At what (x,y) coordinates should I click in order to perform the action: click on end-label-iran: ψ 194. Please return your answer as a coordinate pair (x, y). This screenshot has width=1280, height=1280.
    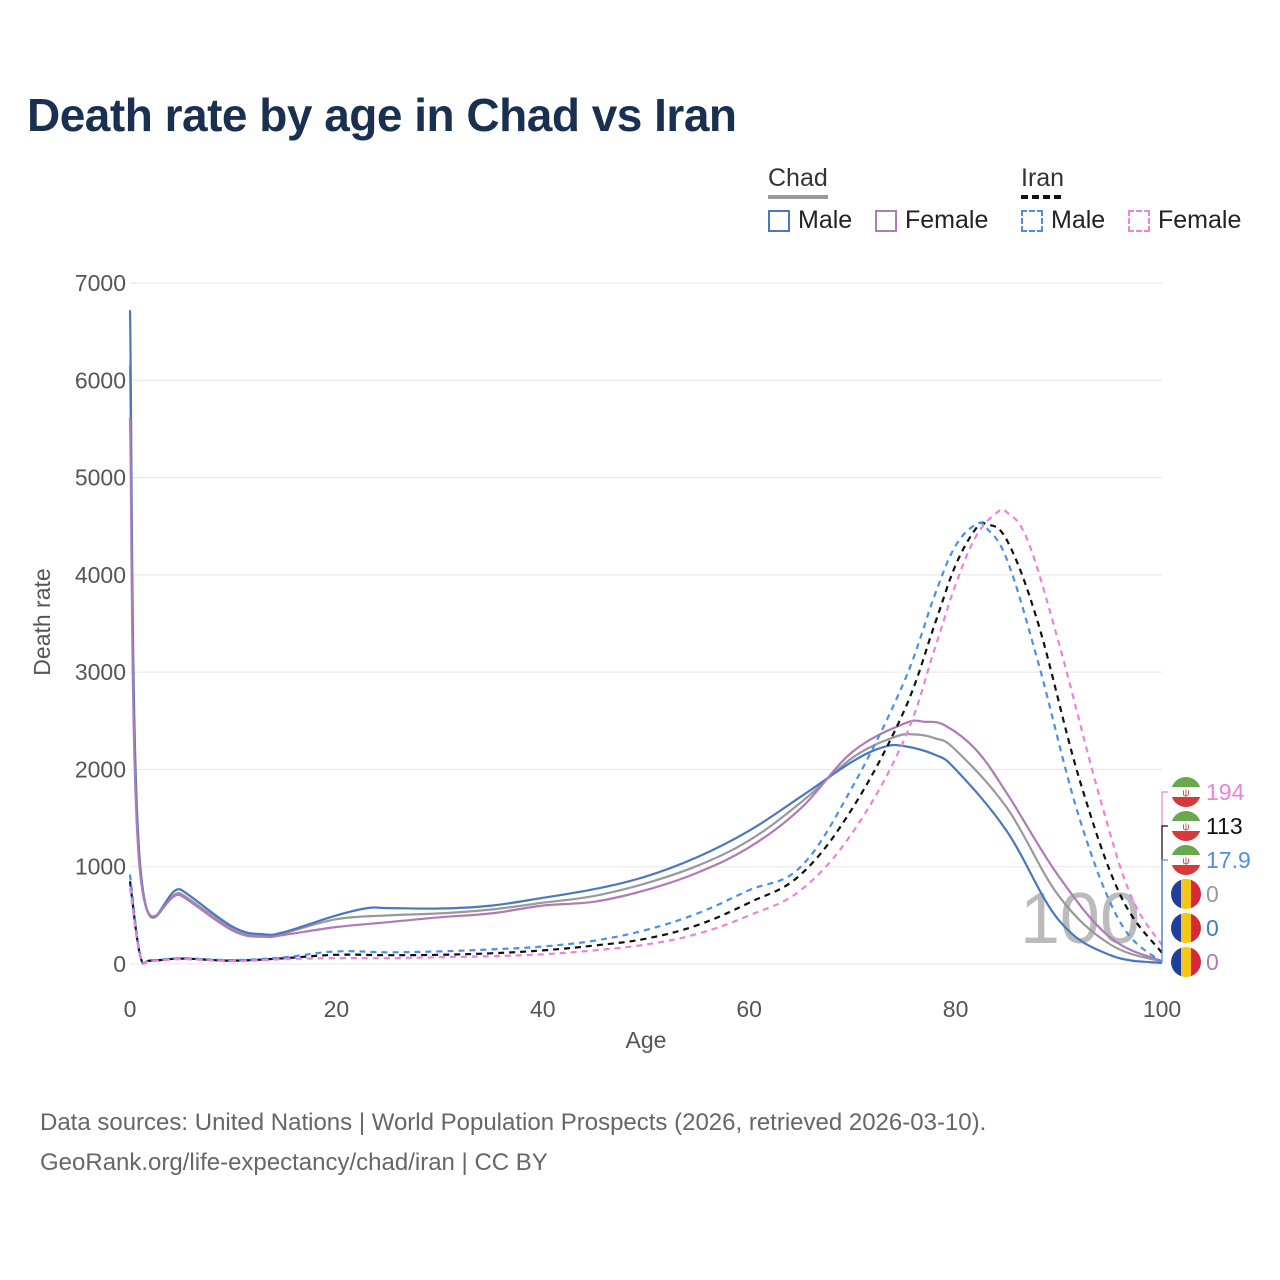
    Looking at the image, I should click on (1208, 792).